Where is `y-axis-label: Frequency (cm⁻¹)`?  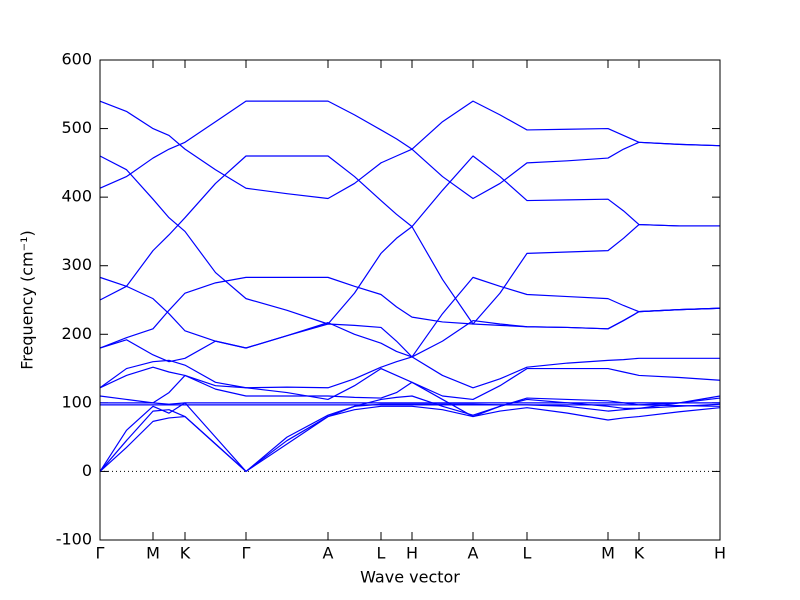 y-axis-label: Frequency (cm⁻¹) is located at coordinates (27, 299).